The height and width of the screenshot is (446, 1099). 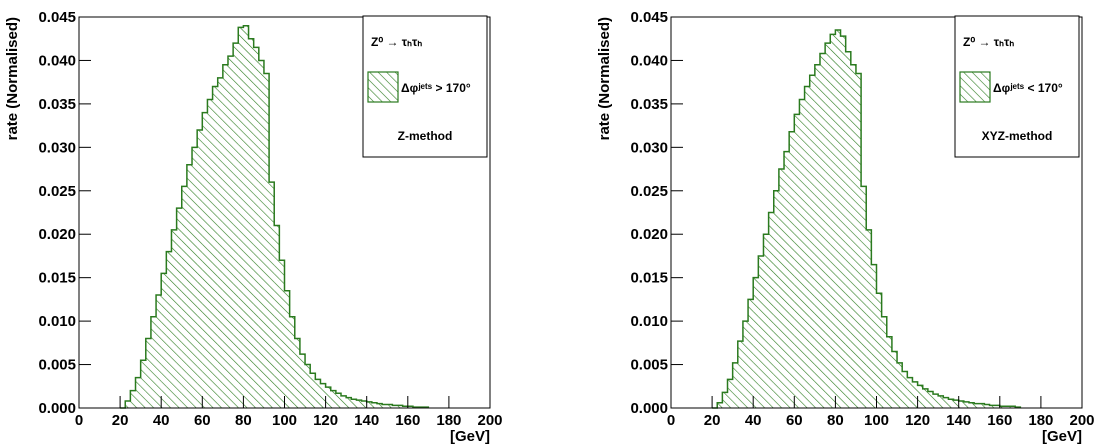 What do you see at coordinates (120, 420) in the screenshot?
I see `x-tick-label: 20` at bounding box center [120, 420].